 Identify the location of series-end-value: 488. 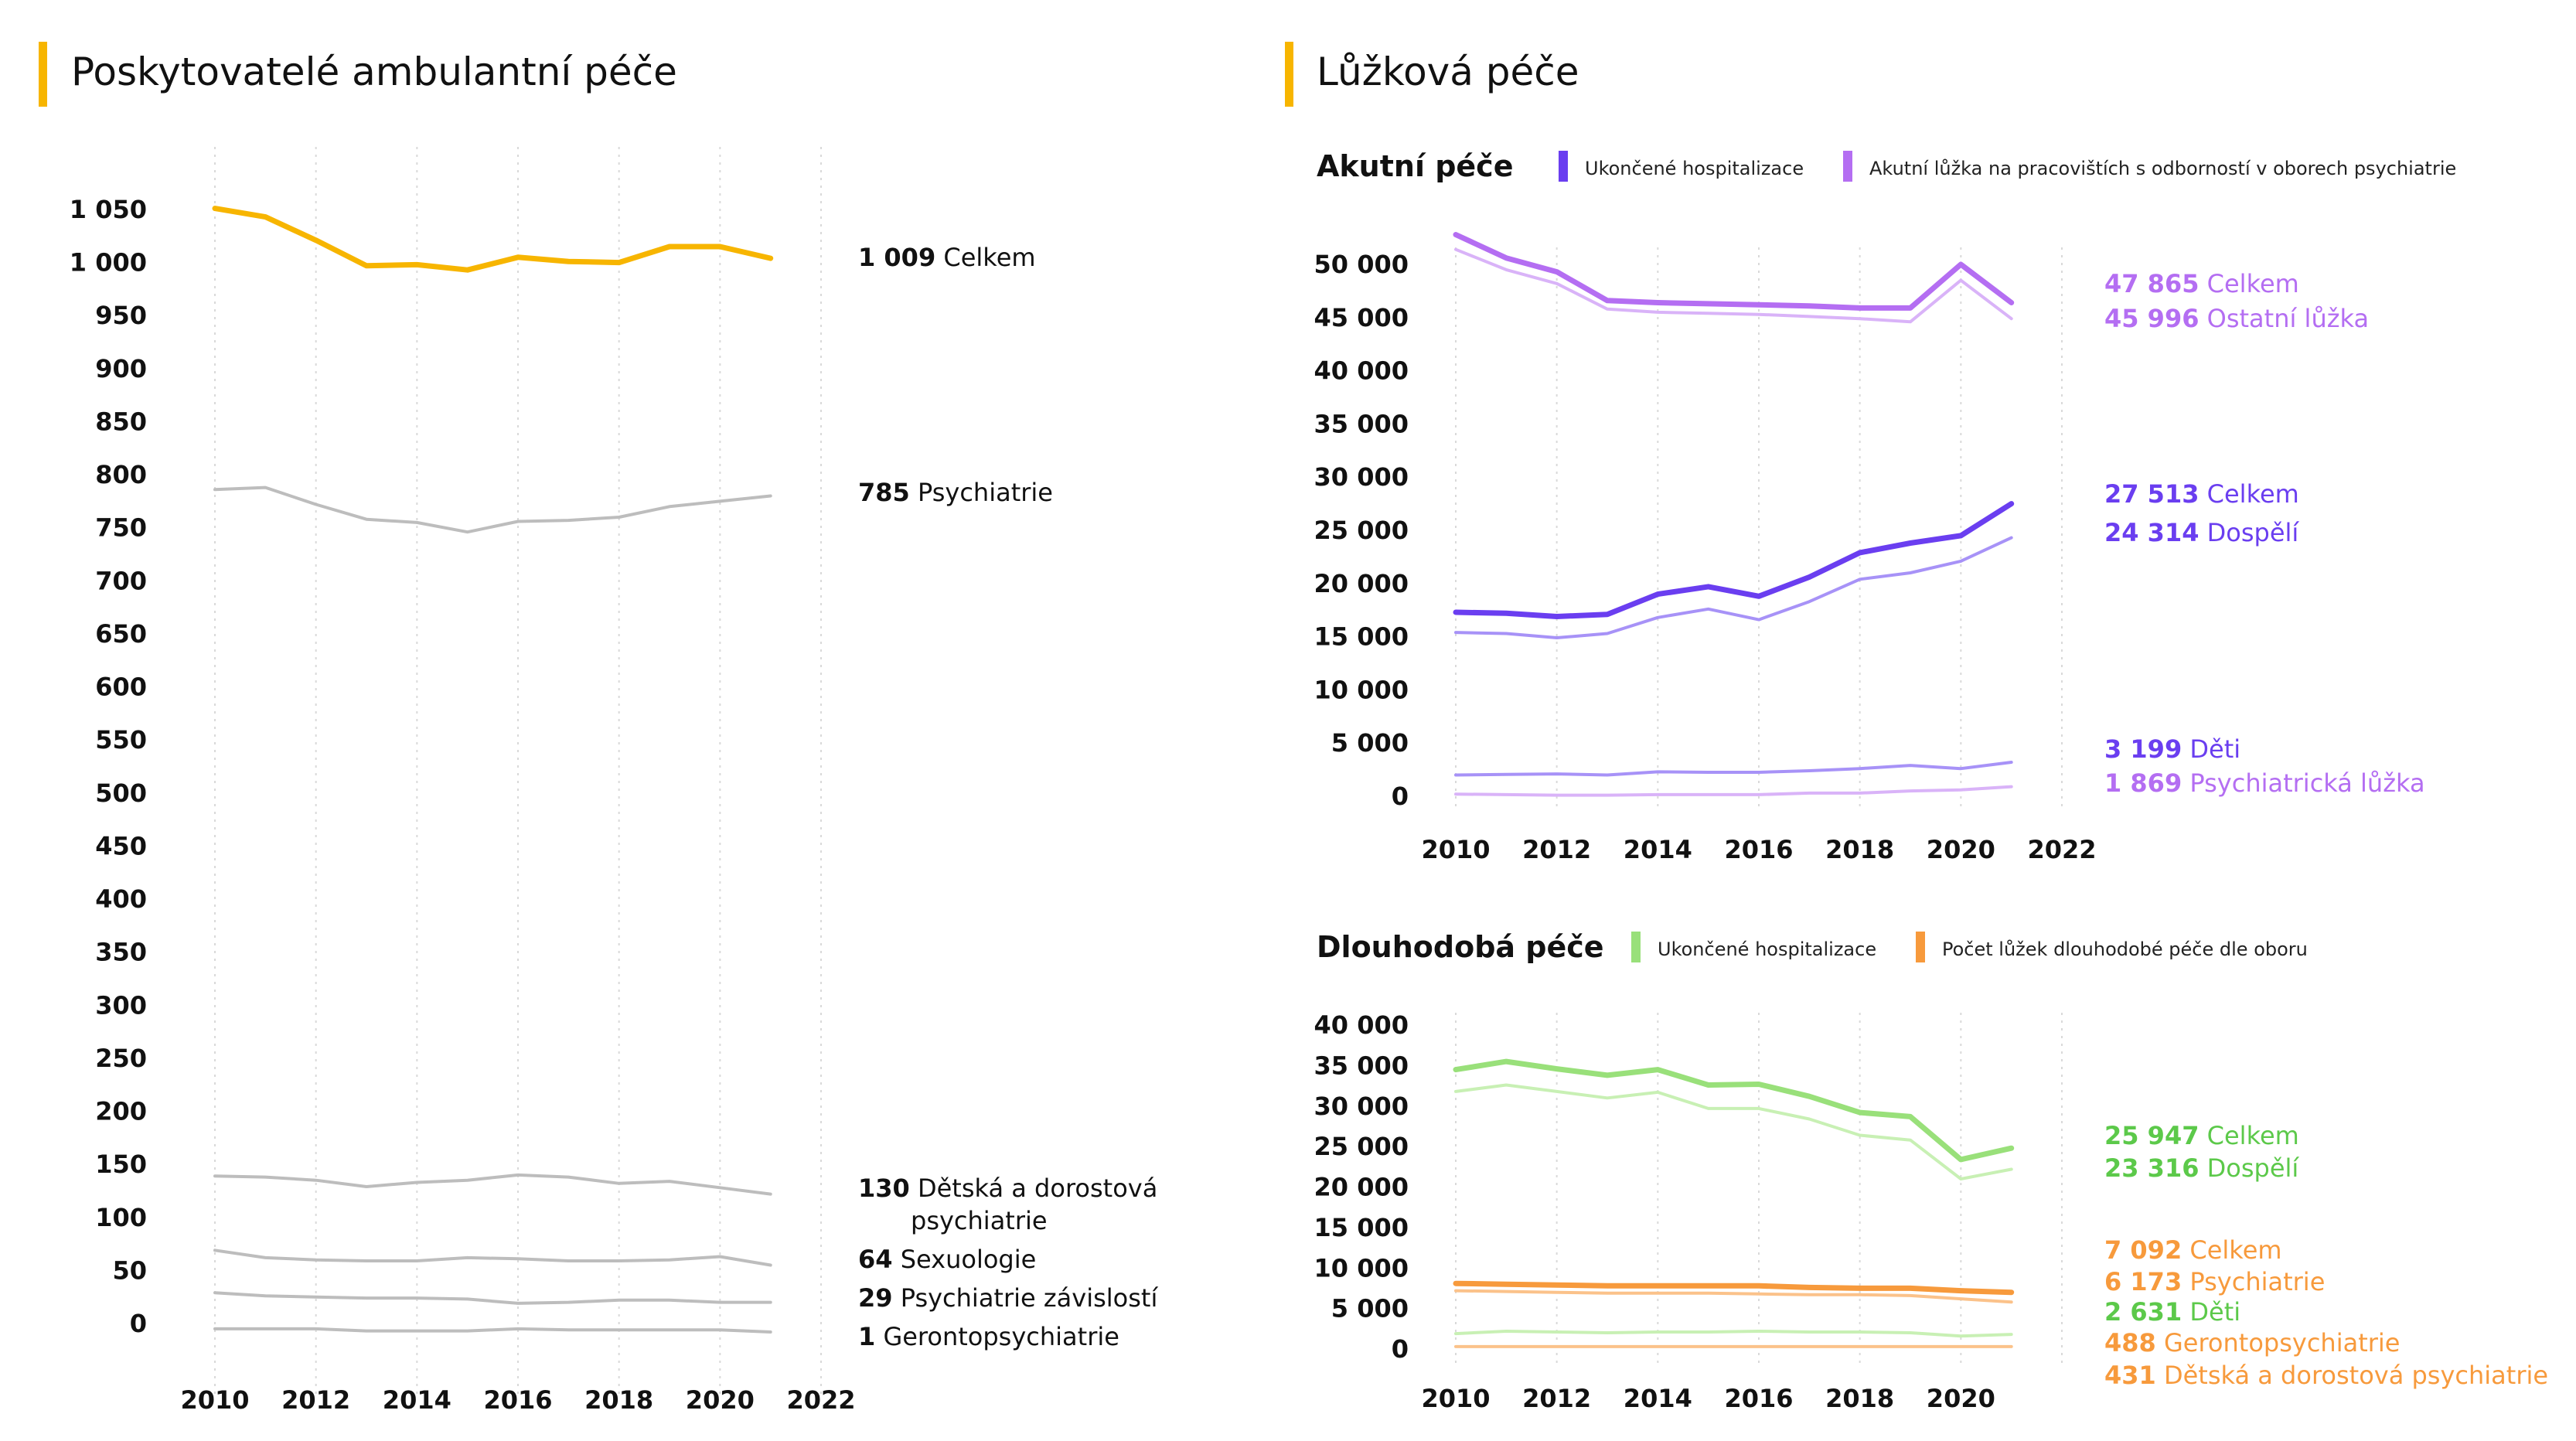
(2130, 1343).